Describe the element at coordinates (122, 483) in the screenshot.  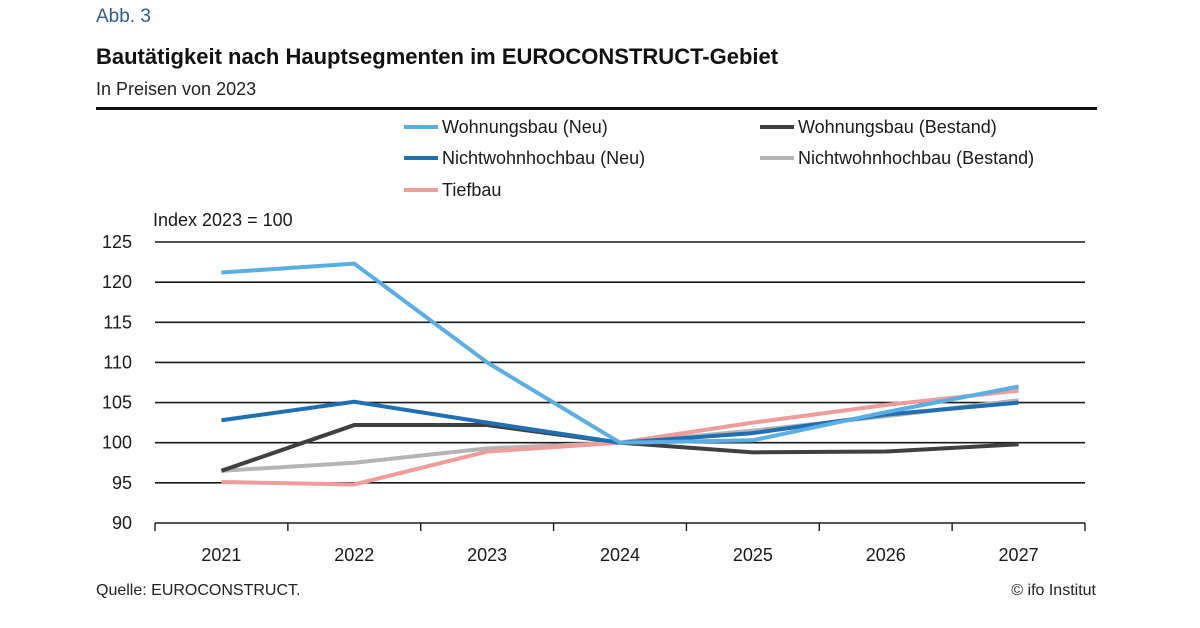
I see `y-tick-label: 95` at that location.